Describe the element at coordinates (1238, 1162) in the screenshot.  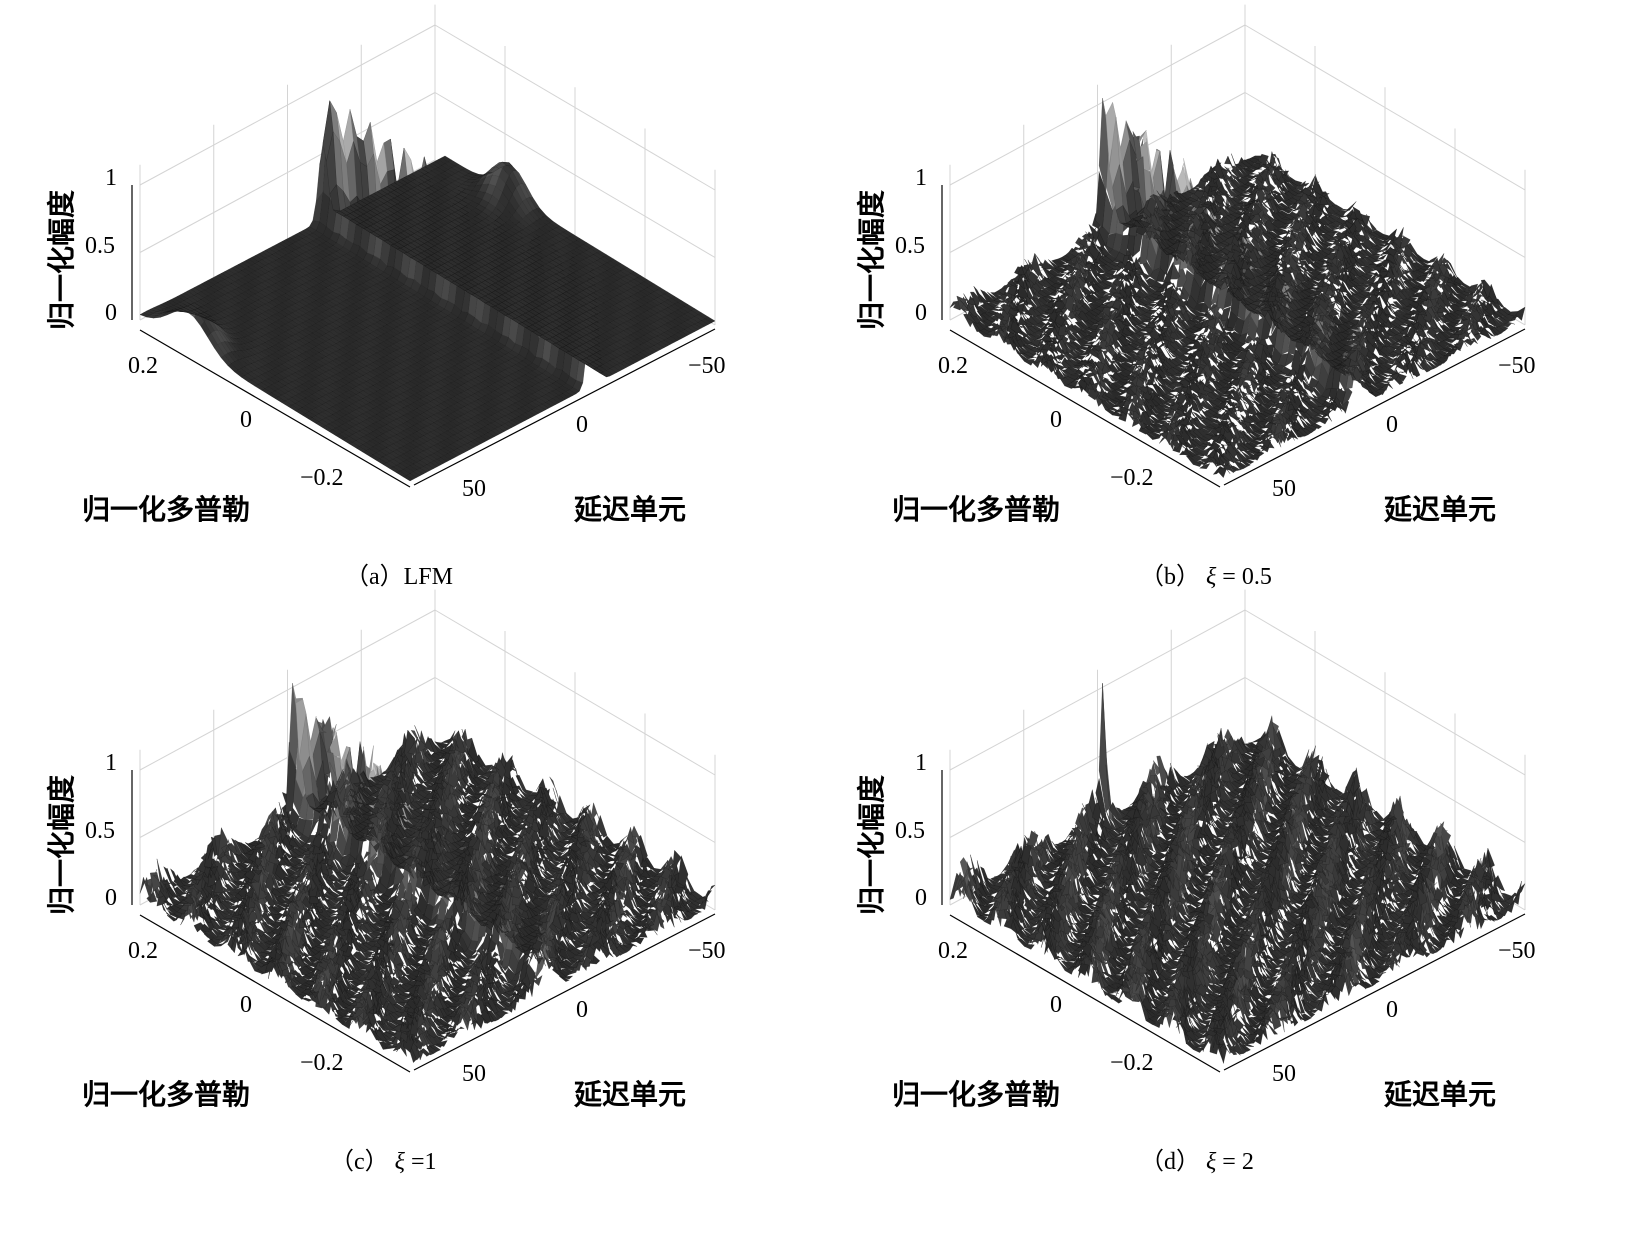
I see `caption-value: = 2` at that location.